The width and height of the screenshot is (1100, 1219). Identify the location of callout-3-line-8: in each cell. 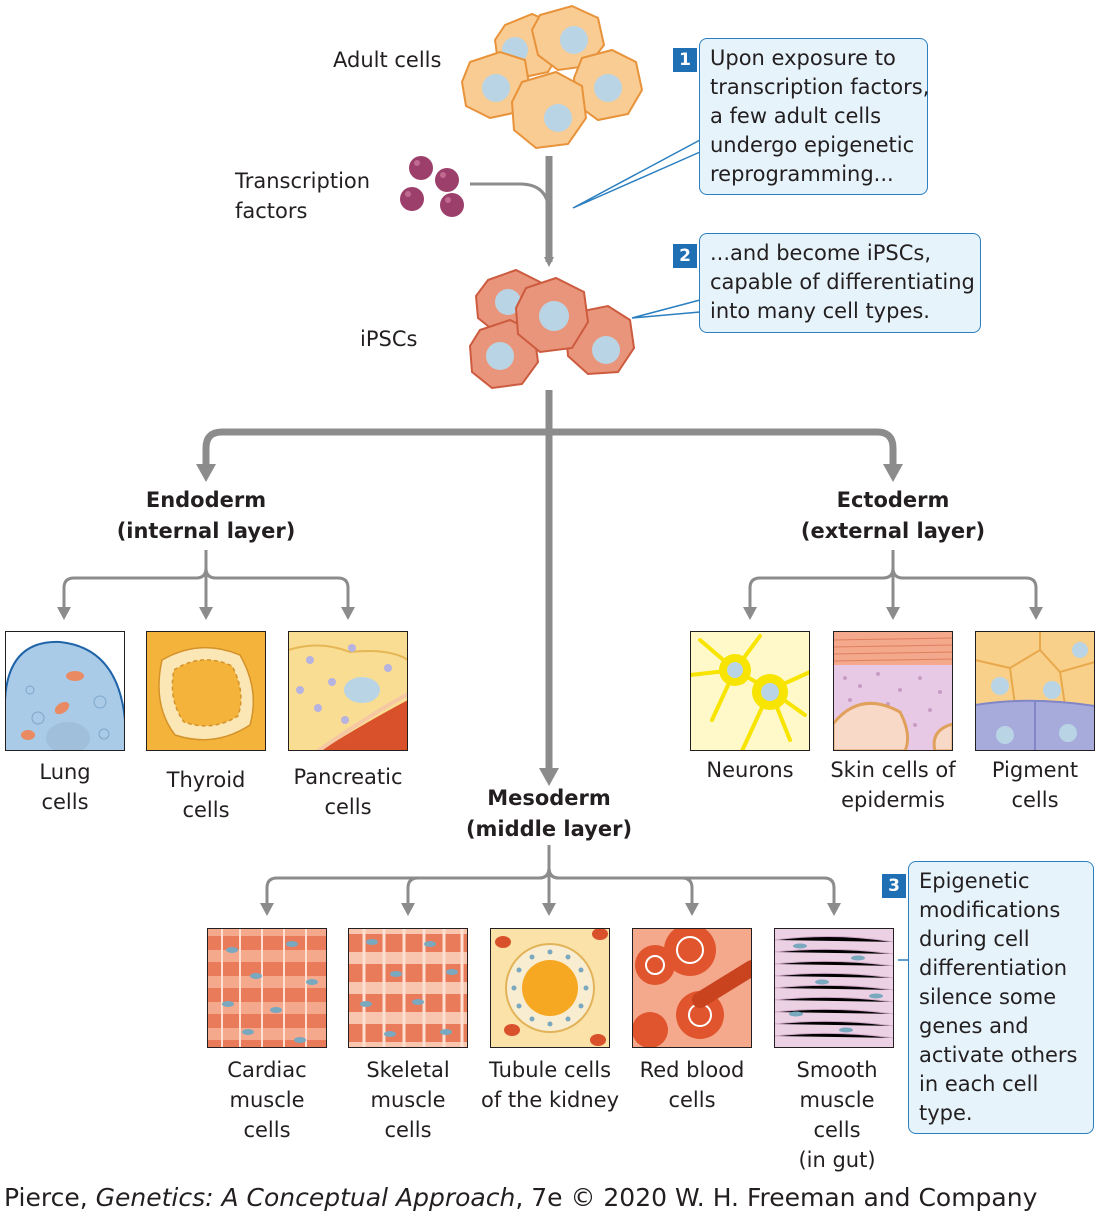
(979, 1084).